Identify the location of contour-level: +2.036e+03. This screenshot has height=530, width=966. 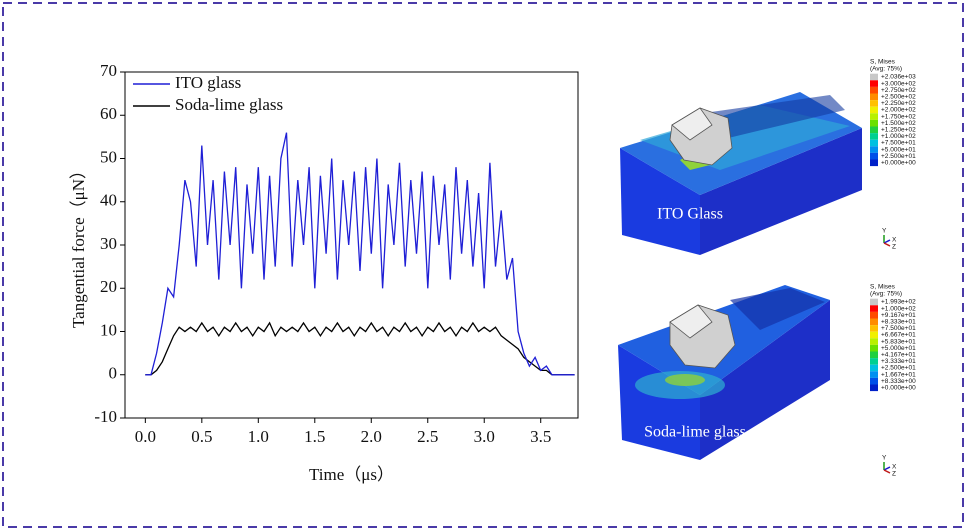
(898, 77).